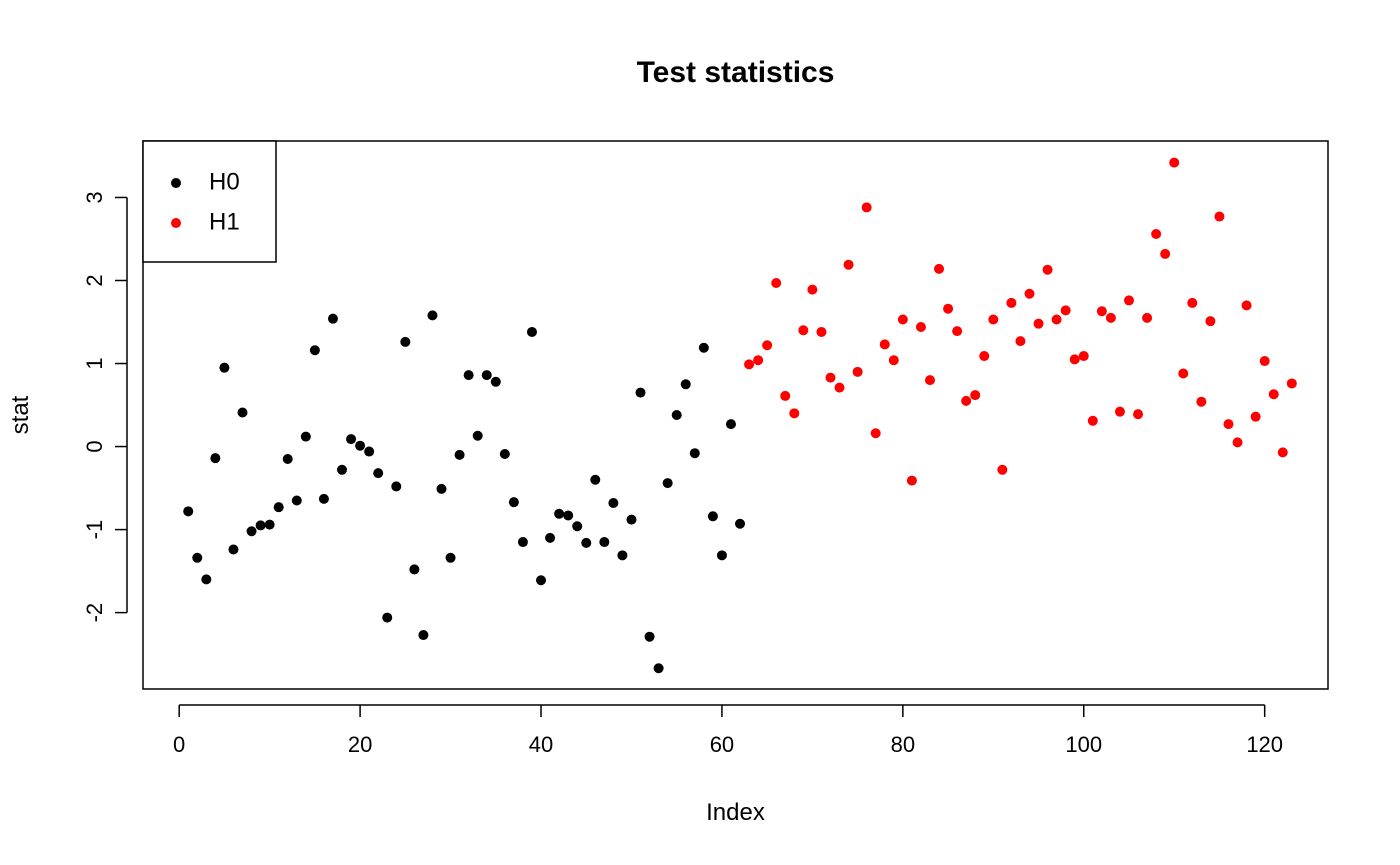  Describe the element at coordinates (224, 221) in the screenshot. I see `legend-label-h1: H1` at that location.